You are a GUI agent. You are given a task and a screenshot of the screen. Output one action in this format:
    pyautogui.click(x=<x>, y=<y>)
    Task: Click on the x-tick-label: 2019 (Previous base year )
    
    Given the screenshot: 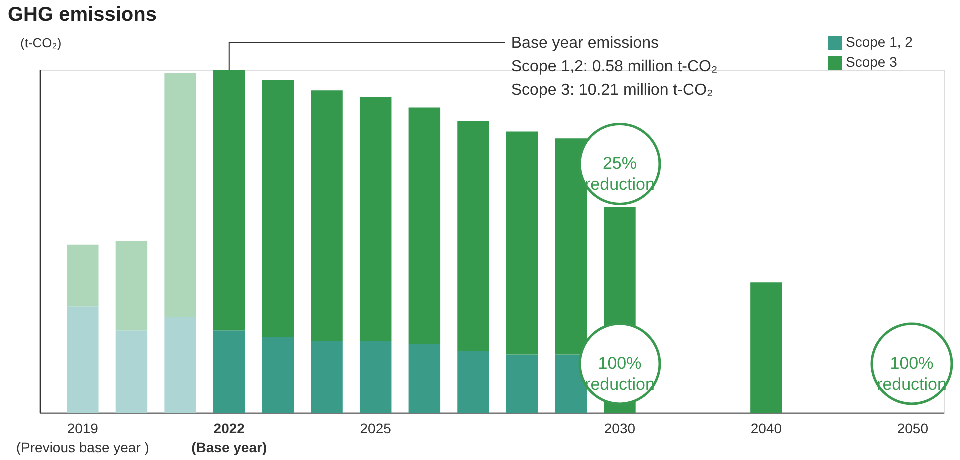 What is the action you would take?
    pyautogui.click(x=83, y=438)
    